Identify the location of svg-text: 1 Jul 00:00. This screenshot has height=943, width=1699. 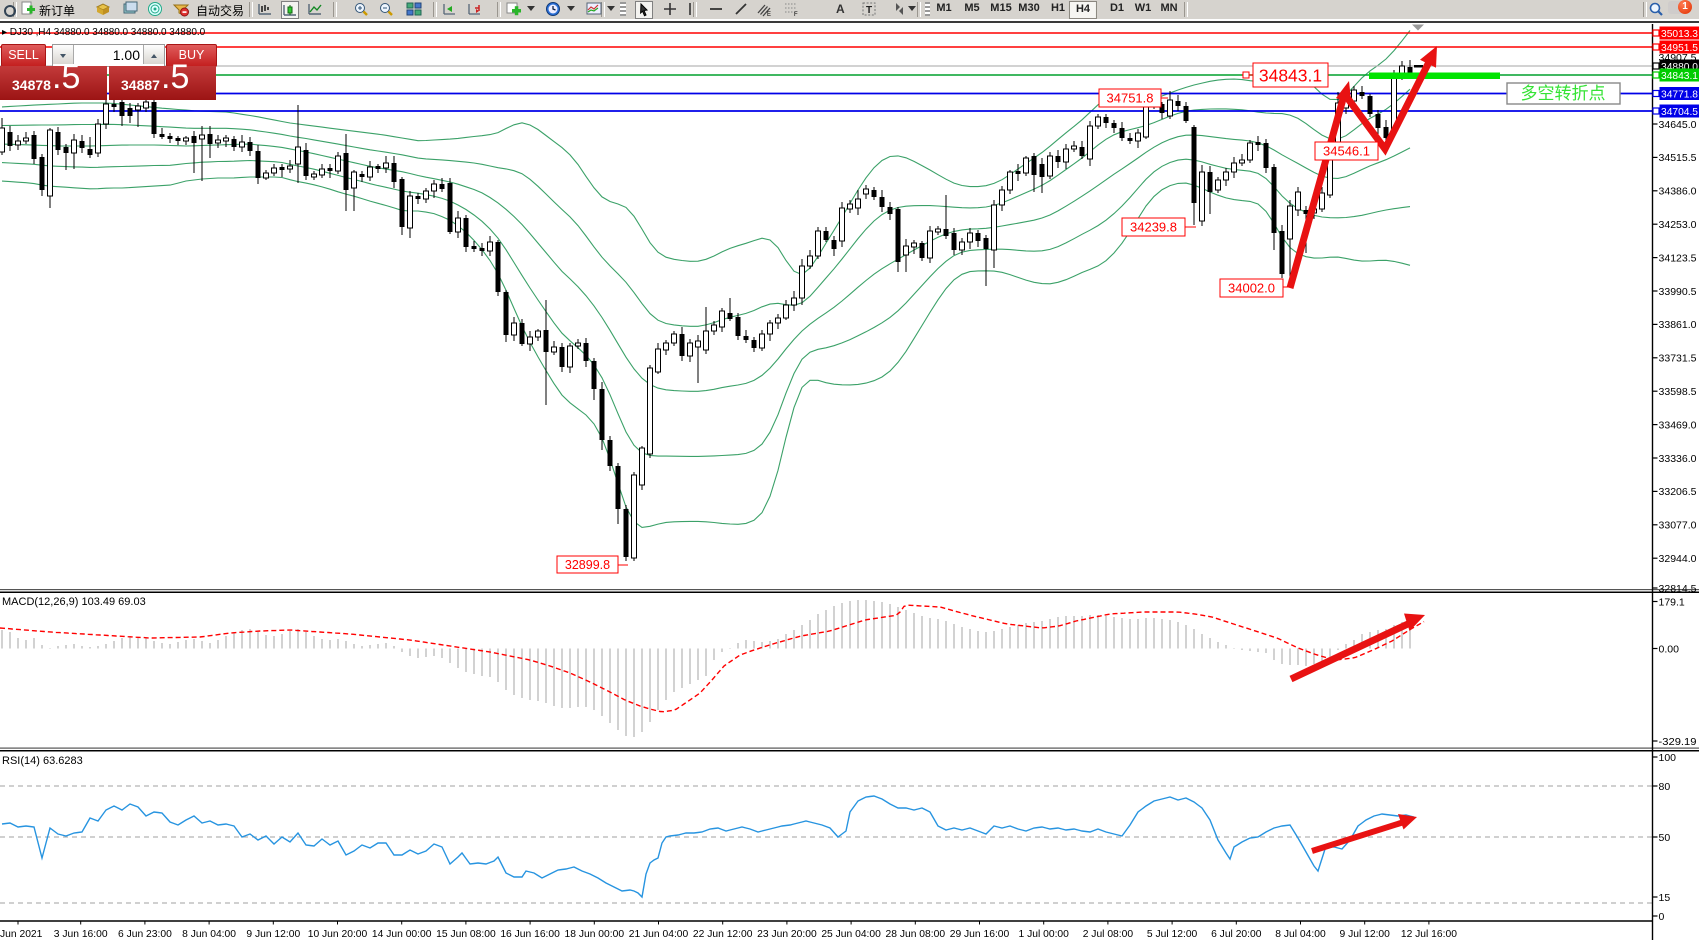
(1044, 934).